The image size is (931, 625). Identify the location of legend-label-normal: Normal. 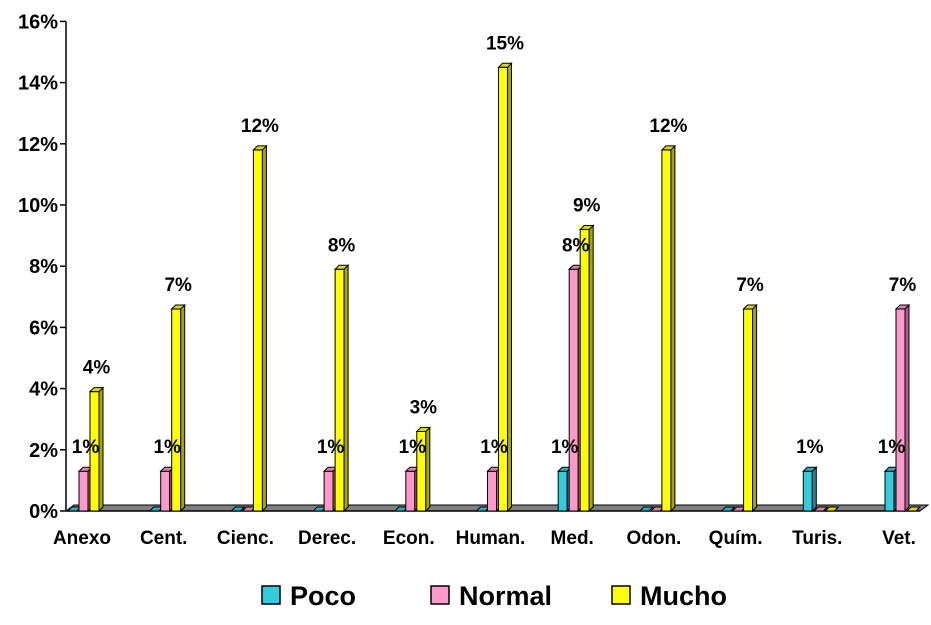
(505, 596).